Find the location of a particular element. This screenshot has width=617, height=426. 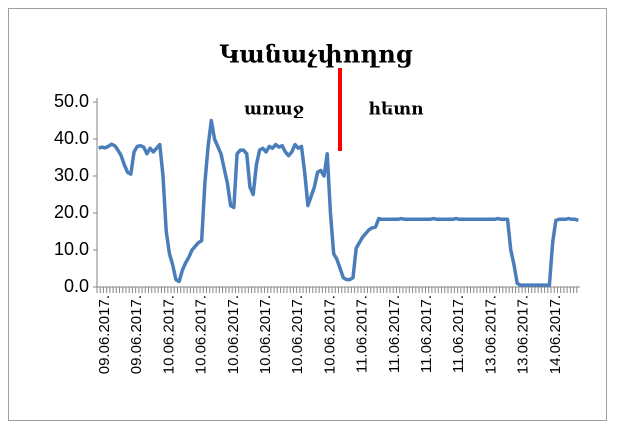

y-tick-label: 0.0 is located at coordinates (76, 286).